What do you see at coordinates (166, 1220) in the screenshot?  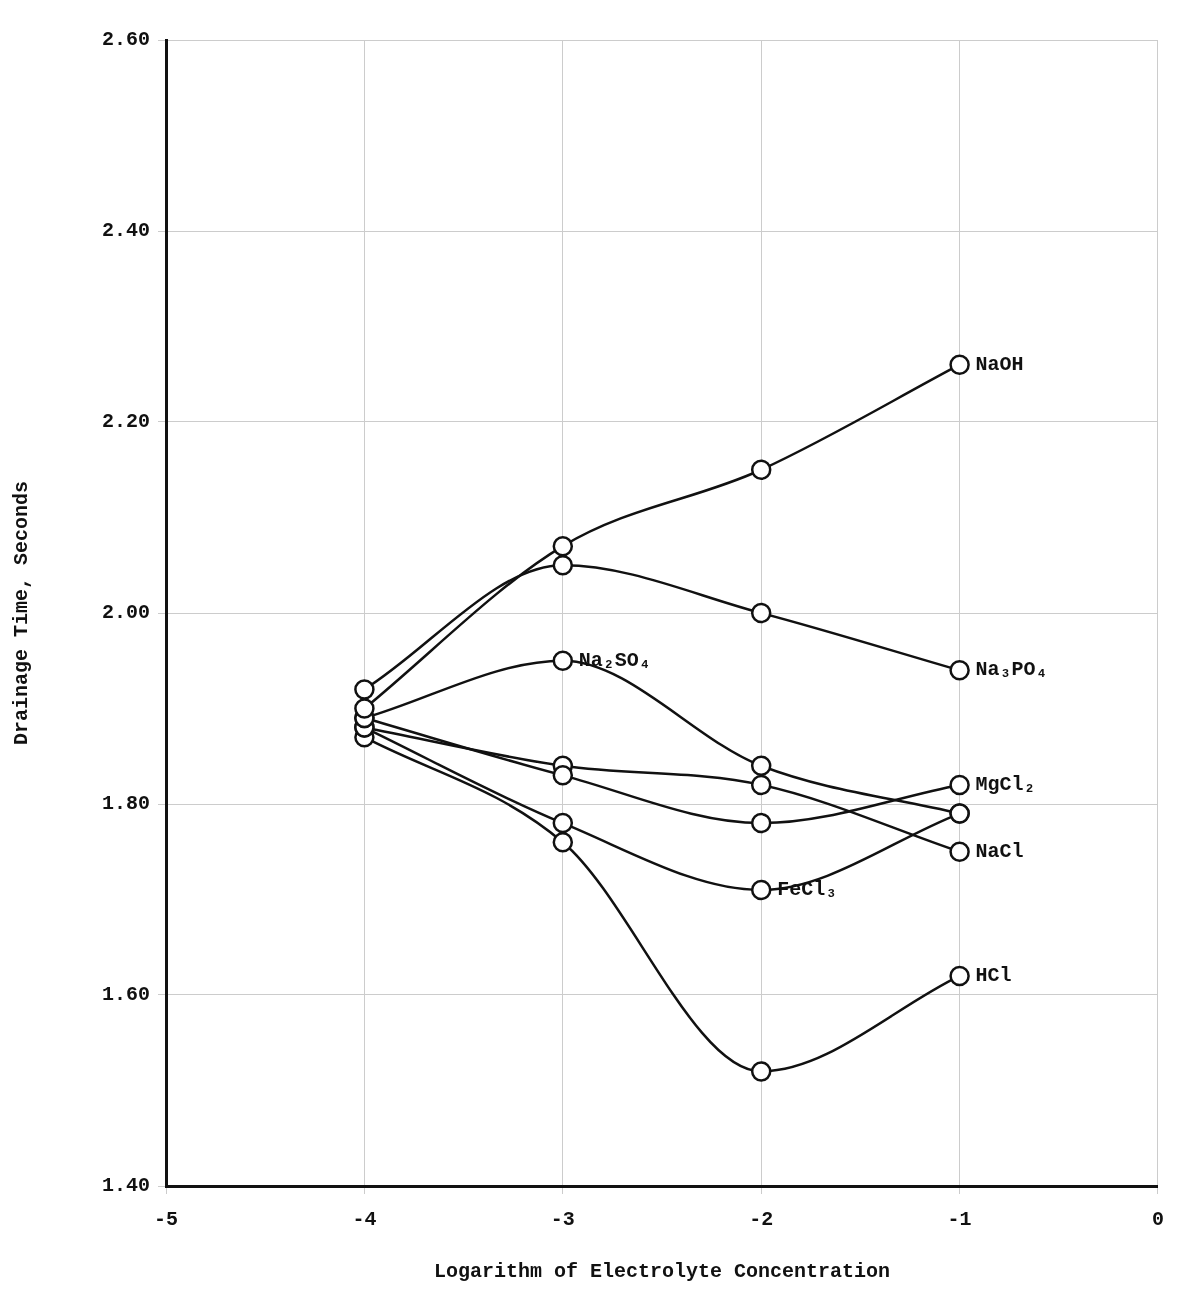 I see `x-tick-label: -5` at bounding box center [166, 1220].